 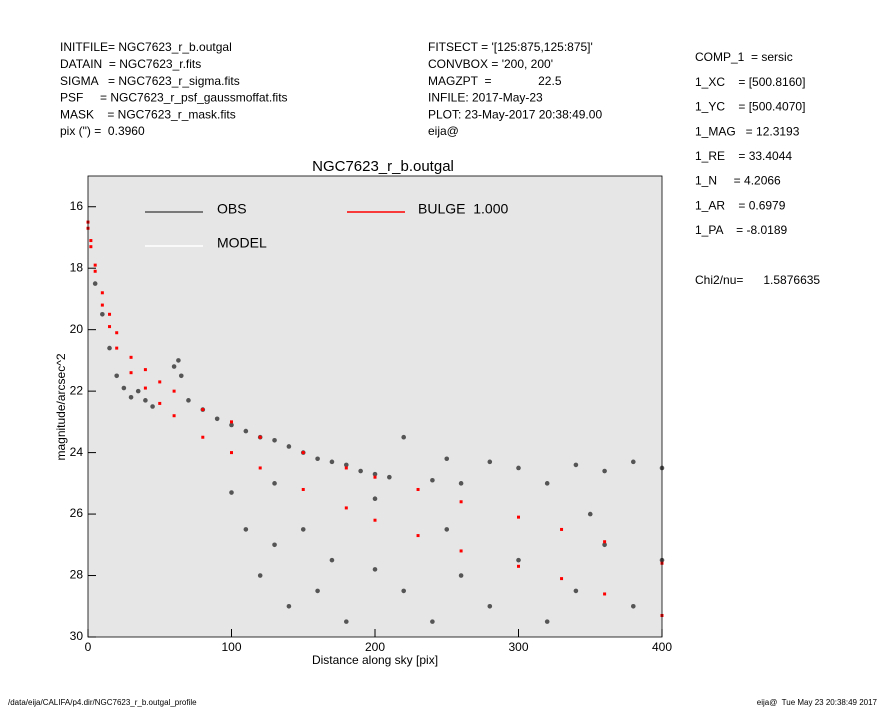 I want to click on x-axis-label: Distance along sky [pix], so click(x=375, y=660).